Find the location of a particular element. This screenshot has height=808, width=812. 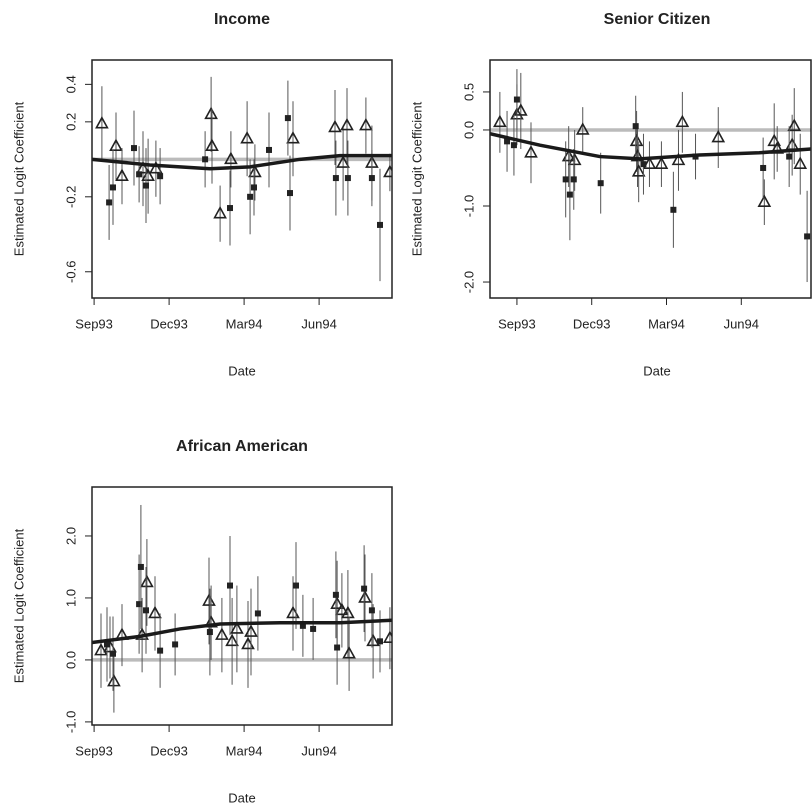

y-tick-label: 0.2 is located at coordinates (70, 122).